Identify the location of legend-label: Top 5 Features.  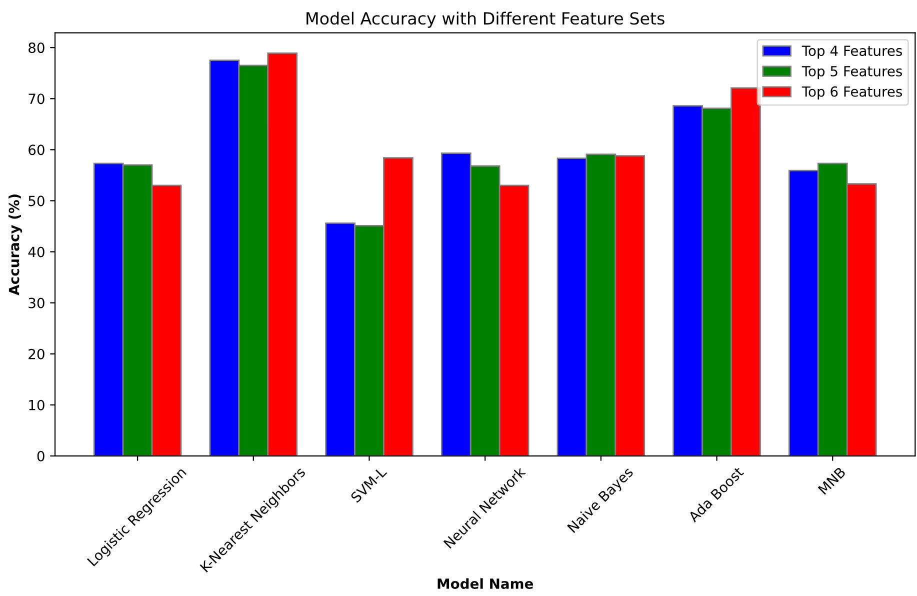
(852, 73).